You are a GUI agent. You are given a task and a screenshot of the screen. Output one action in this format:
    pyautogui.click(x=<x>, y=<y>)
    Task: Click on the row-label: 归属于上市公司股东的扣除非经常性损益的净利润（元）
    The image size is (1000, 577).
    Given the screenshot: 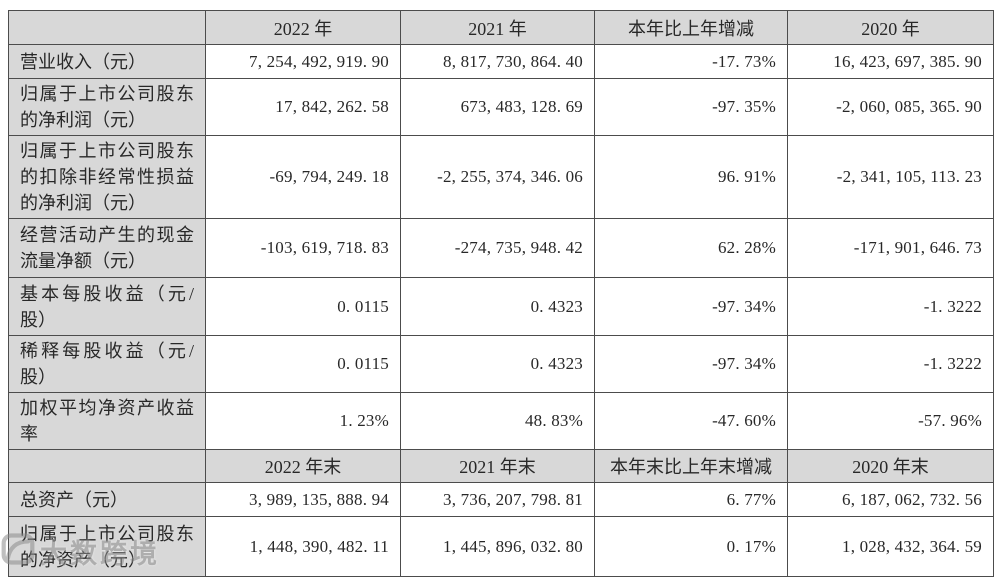 What is the action you would take?
    pyautogui.click(x=107, y=177)
    